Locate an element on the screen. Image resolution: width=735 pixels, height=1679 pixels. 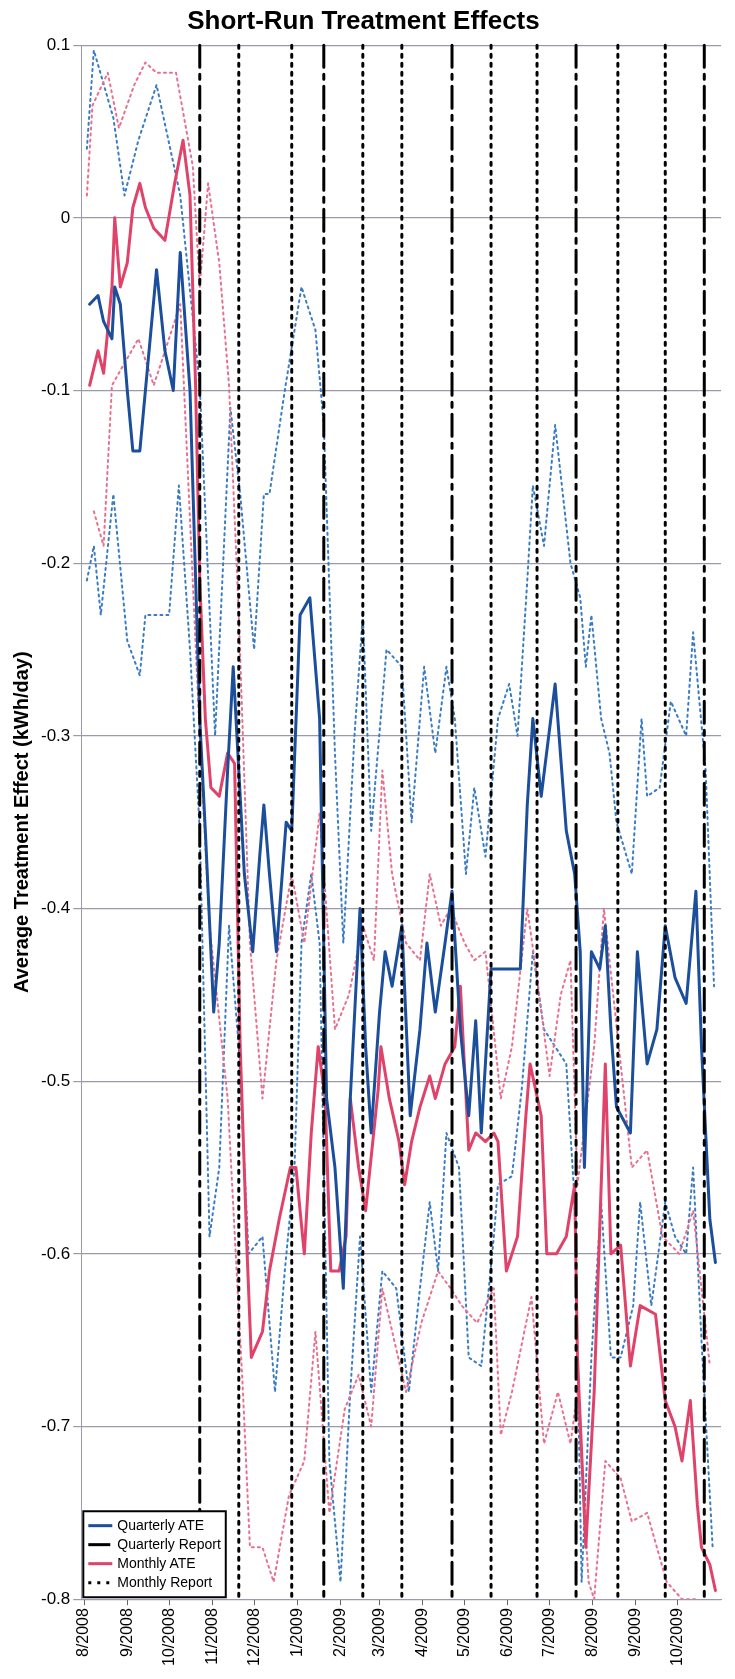
legend-label: Monthly ATE is located at coordinates (156, 1562).